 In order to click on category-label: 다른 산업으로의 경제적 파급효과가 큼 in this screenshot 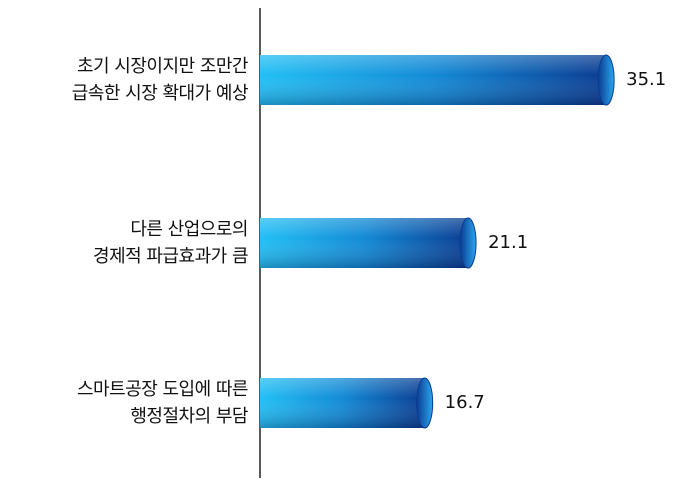, I will do `click(170, 243)`.